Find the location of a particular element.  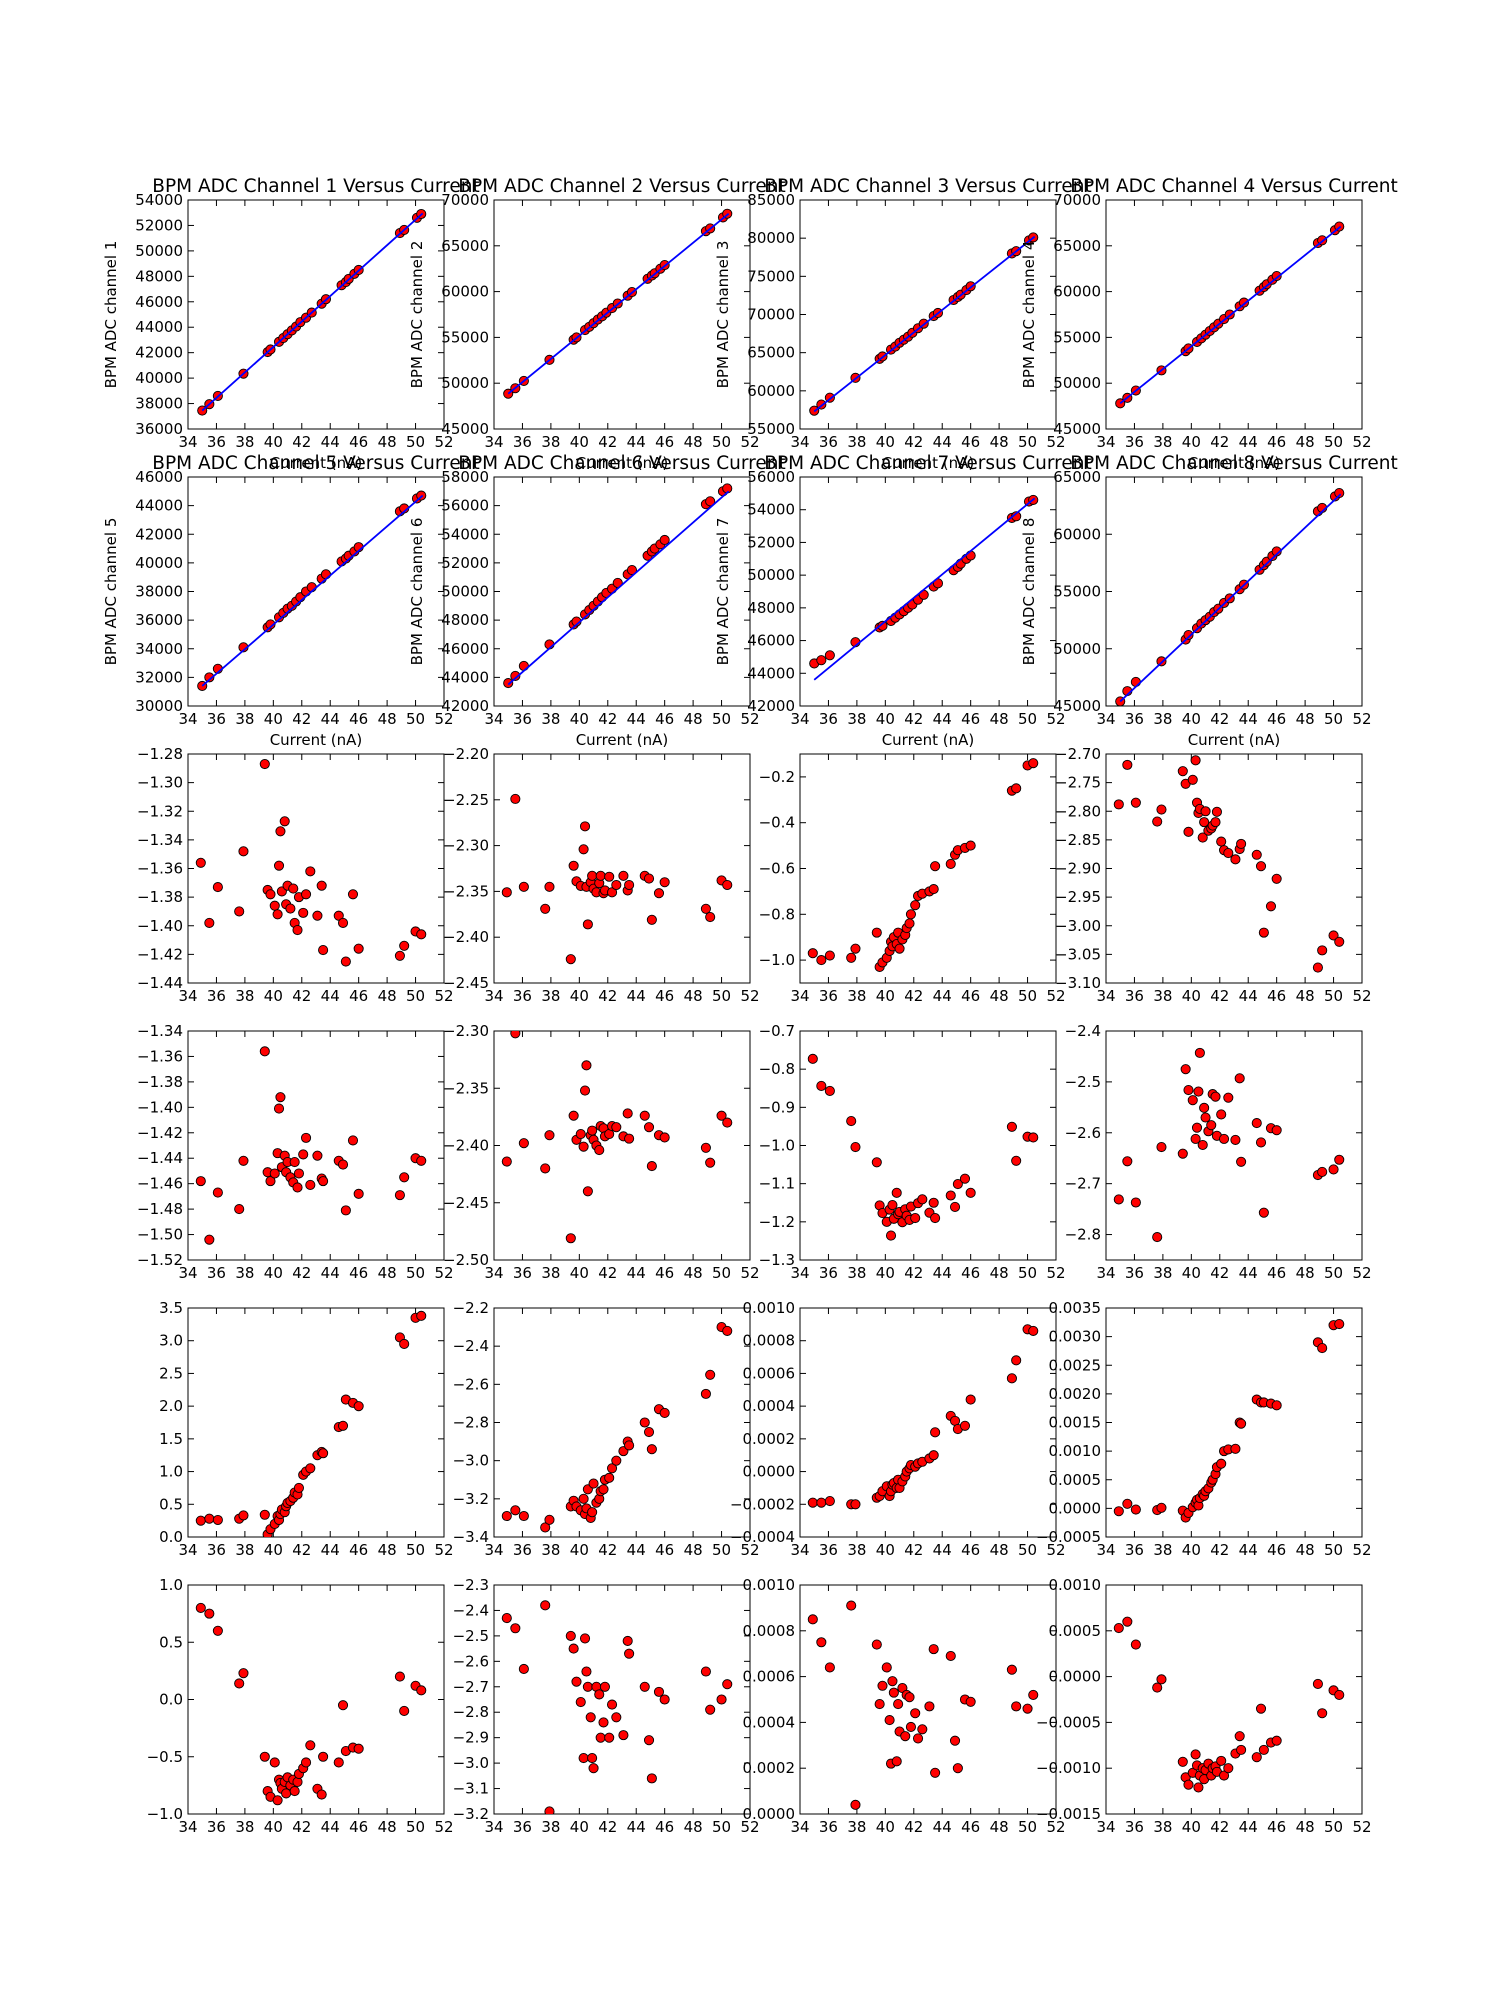

y-tick-label: 0.0010 is located at coordinates (1075, 1451).